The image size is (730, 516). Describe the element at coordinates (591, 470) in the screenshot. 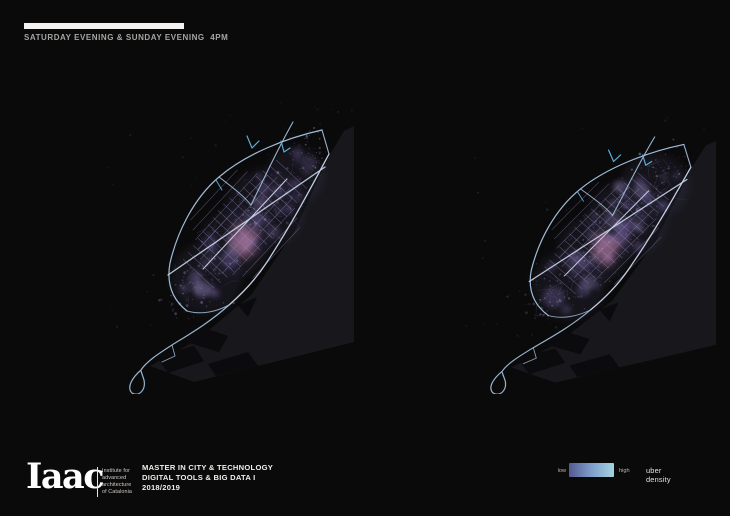

I see `legend-gradient-bar` at that location.